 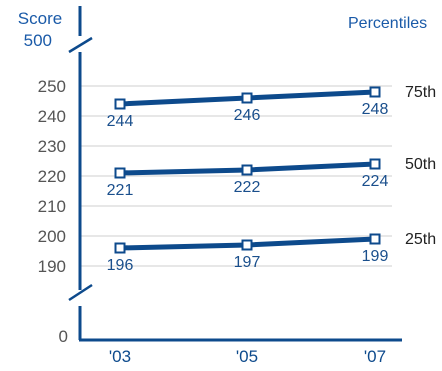 I want to click on series-name-label: 50th, so click(x=420, y=164).